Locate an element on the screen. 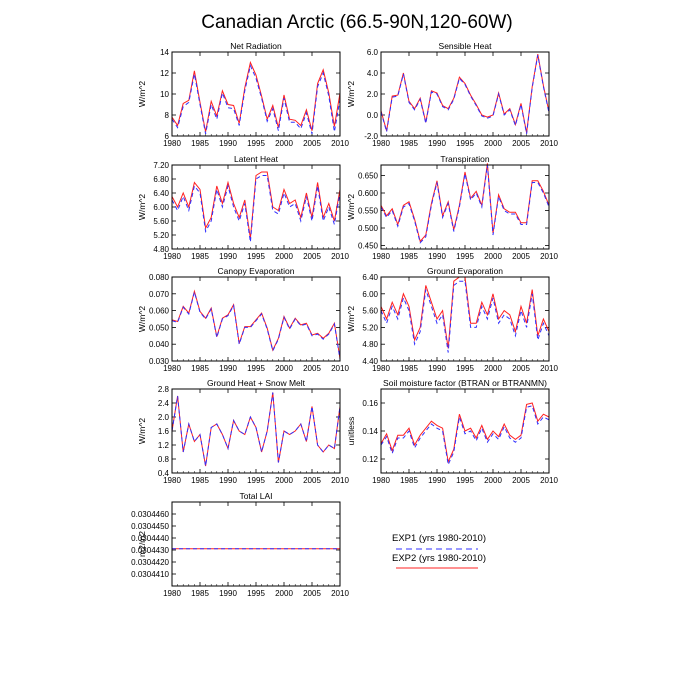 The image size is (700, 700). panel-title: Net Radiation is located at coordinates (256, 46).